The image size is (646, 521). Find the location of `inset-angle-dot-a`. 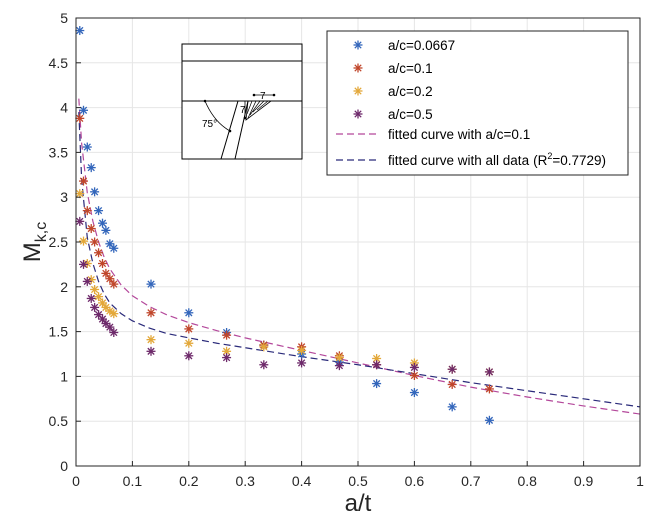

inset-angle-dot-a is located at coordinates (205, 101).